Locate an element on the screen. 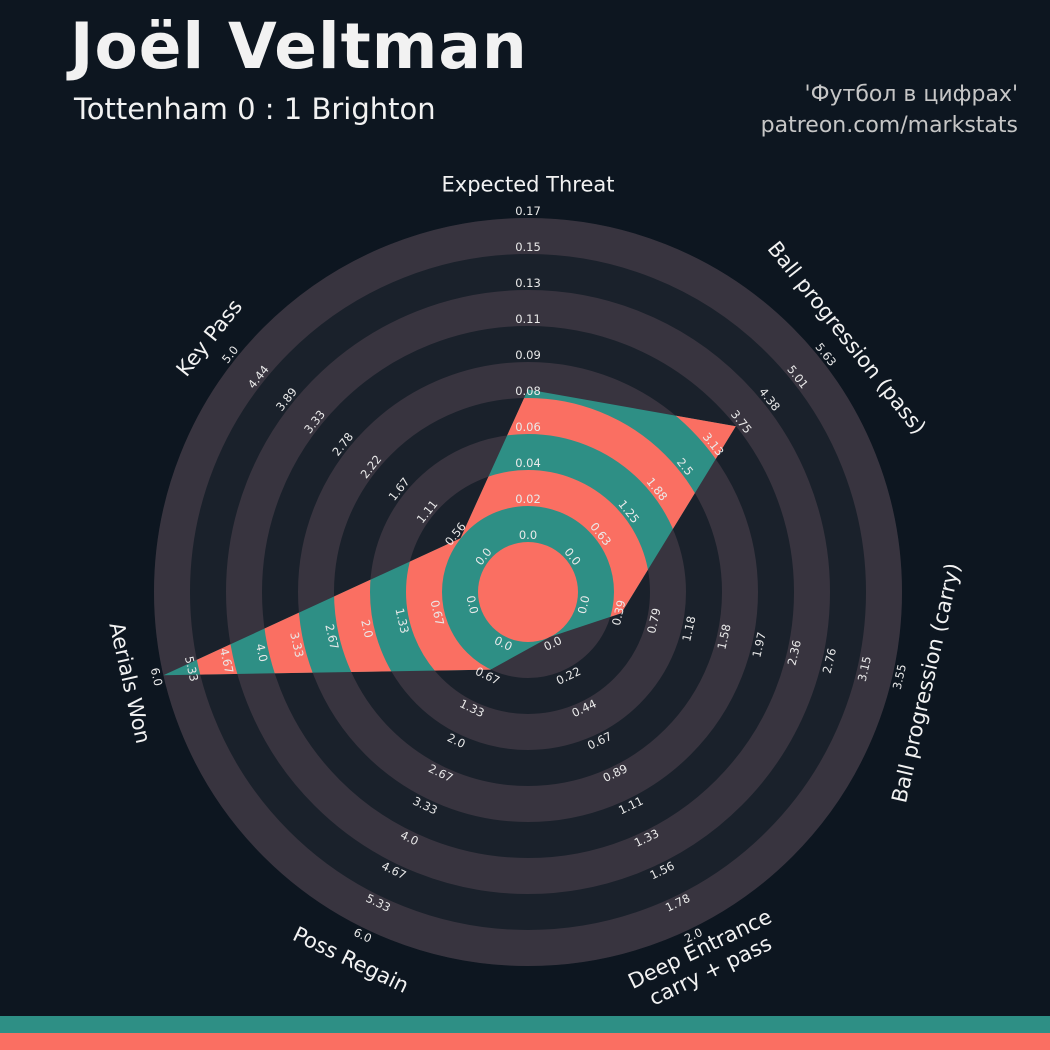 This screenshot has height=1050, width=1050. axis-label: Expected Threat is located at coordinates (528, 184).